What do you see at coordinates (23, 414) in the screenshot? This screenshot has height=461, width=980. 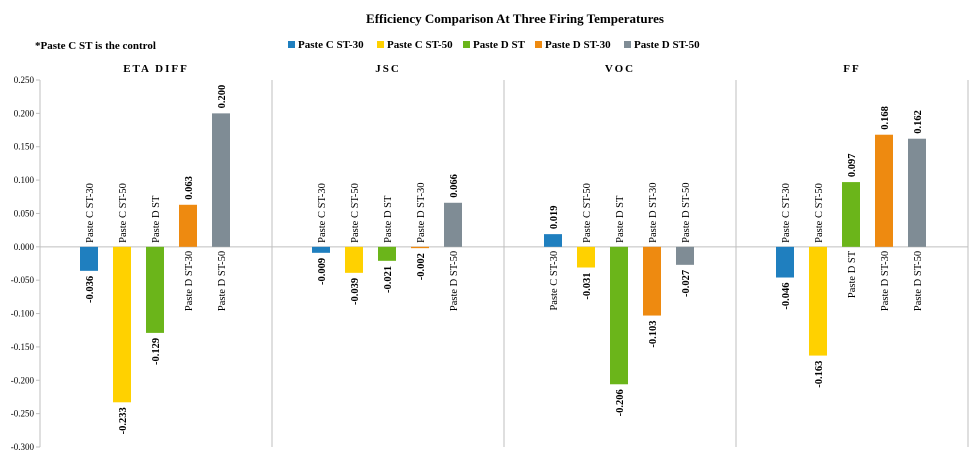 I see `y-tick-label: -0.250` at bounding box center [23, 414].